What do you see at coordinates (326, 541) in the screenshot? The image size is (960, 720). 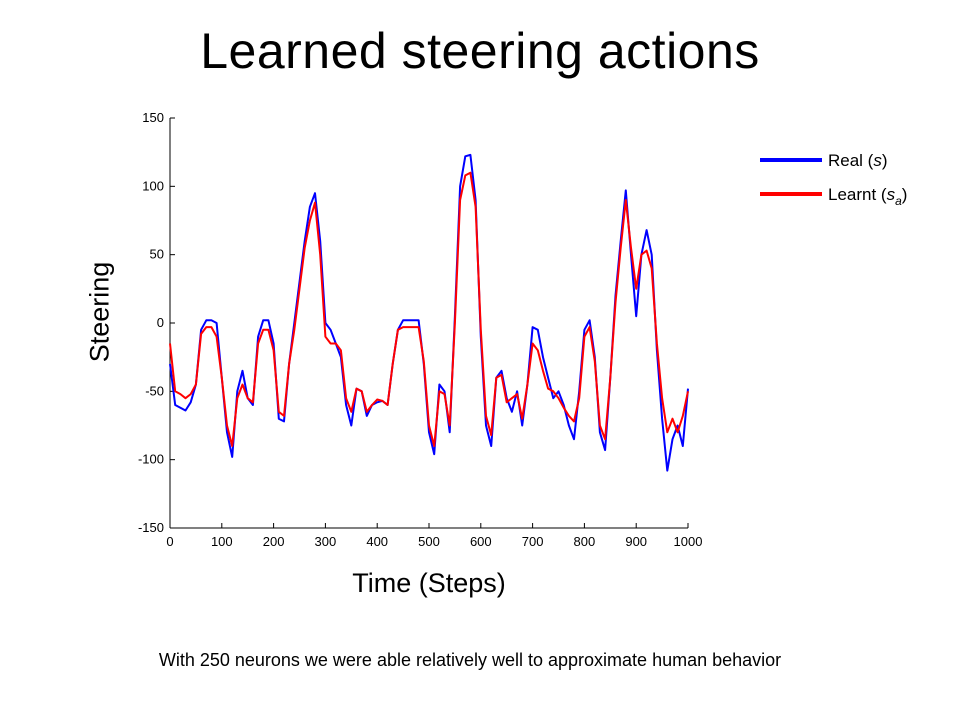 I see `x-tick-label: 300` at bounding box center [326, 541].